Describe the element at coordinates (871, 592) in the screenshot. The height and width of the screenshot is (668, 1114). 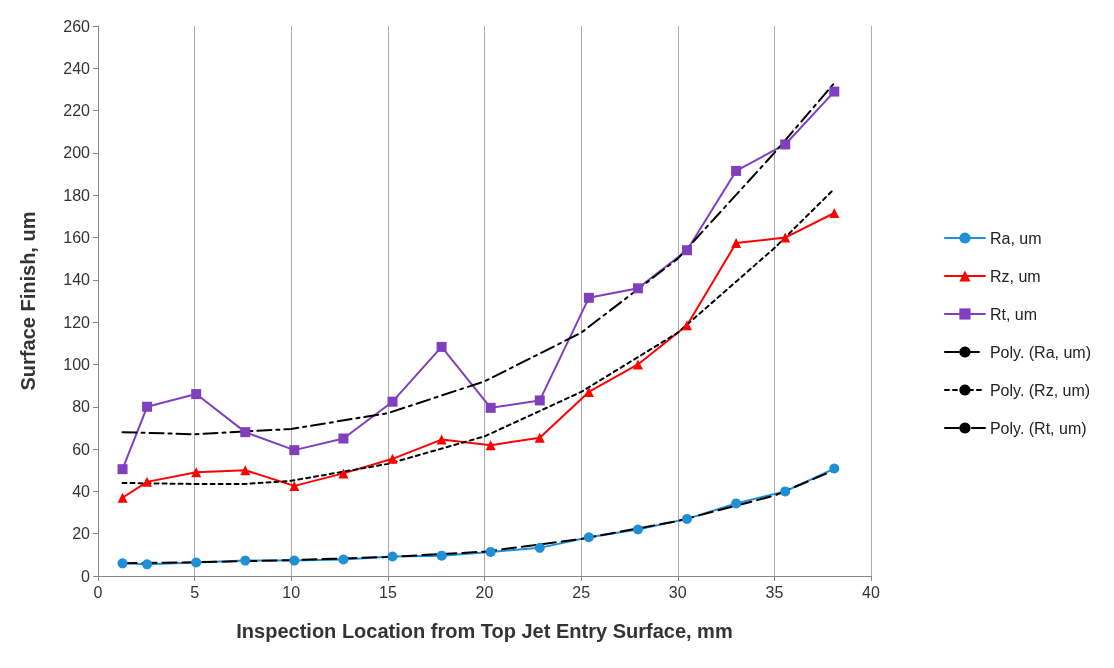
I see `x-tick-label: 40` at that location.